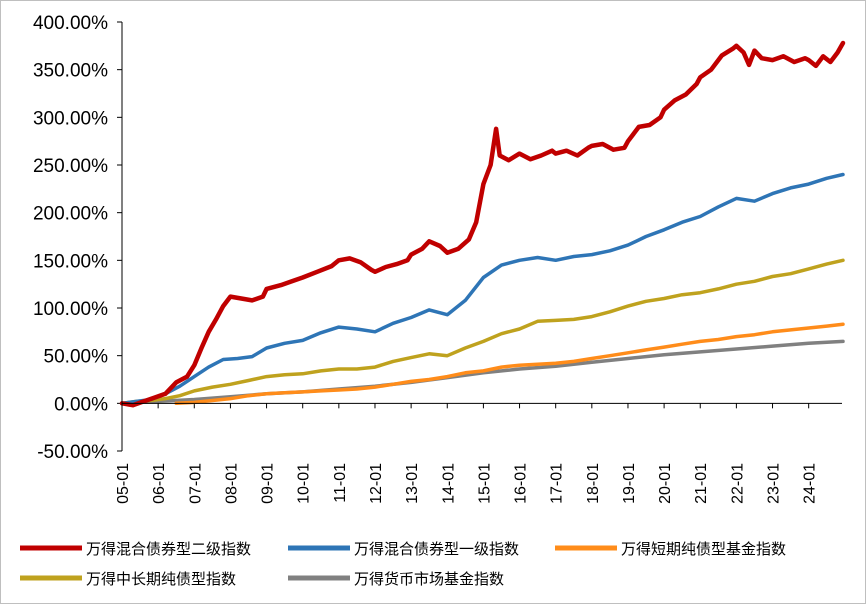 Image resolution: width=866 pixels, height=604 pixels. I want to click on legend-label-3: 万得短期纯债型基金指数, so click(703, 549).